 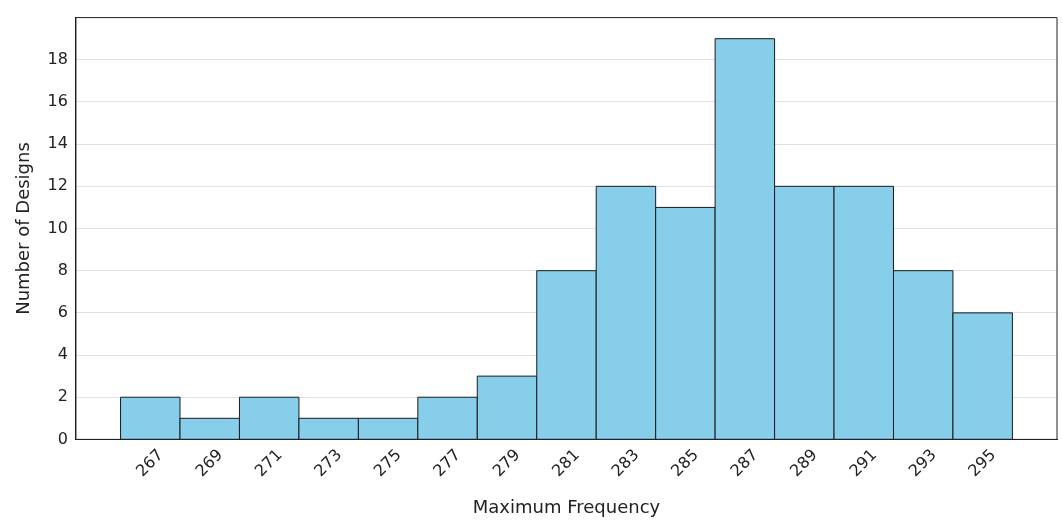 What do you see at coordinates (57, 185) in the screenshot?
I see `y-tick-label: 12` at bounding box center [57, 185].